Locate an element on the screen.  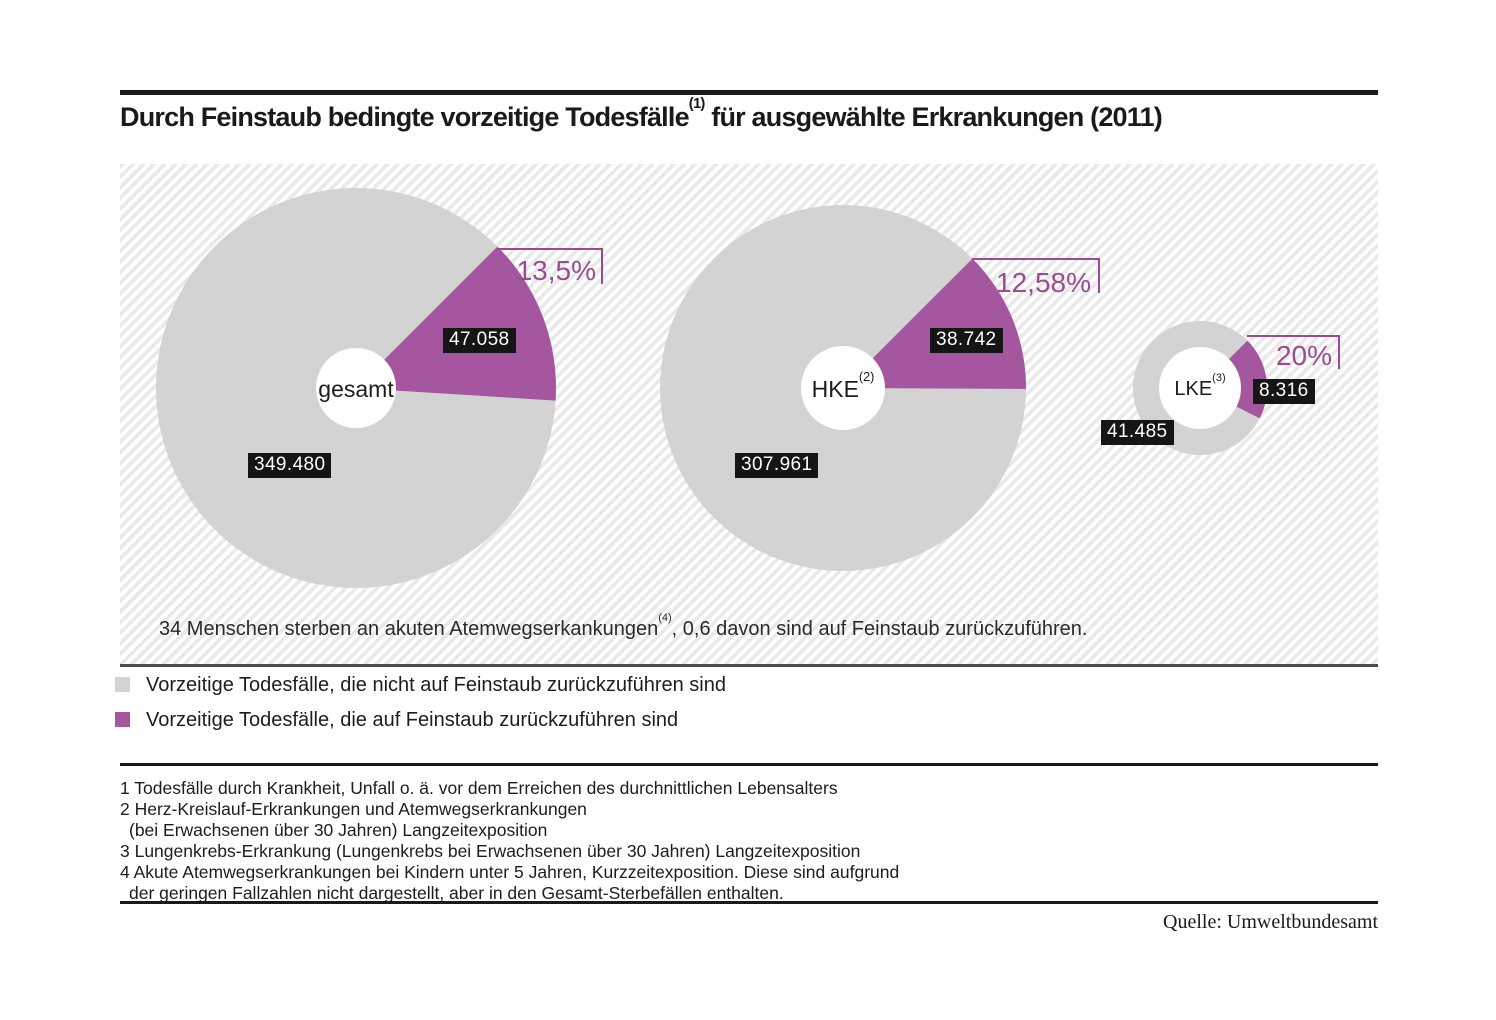
source-top-rule is located at coordinates (749, 902).